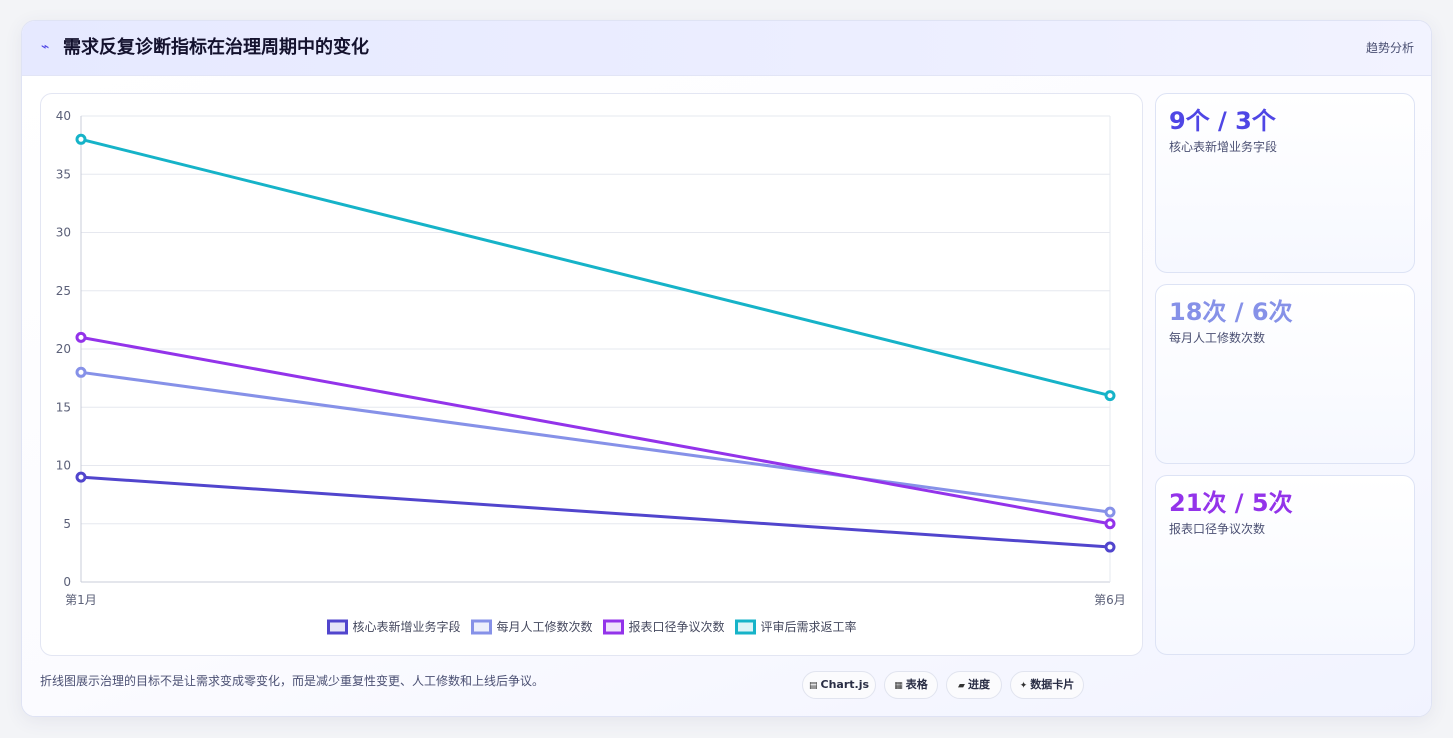 This screenshot has height=738, width=1453. What do you see at coordinates (1217, 338) in the screenshot?
I see `stat-label: 每月人工修数次数` at bounding box center [1217, 338].